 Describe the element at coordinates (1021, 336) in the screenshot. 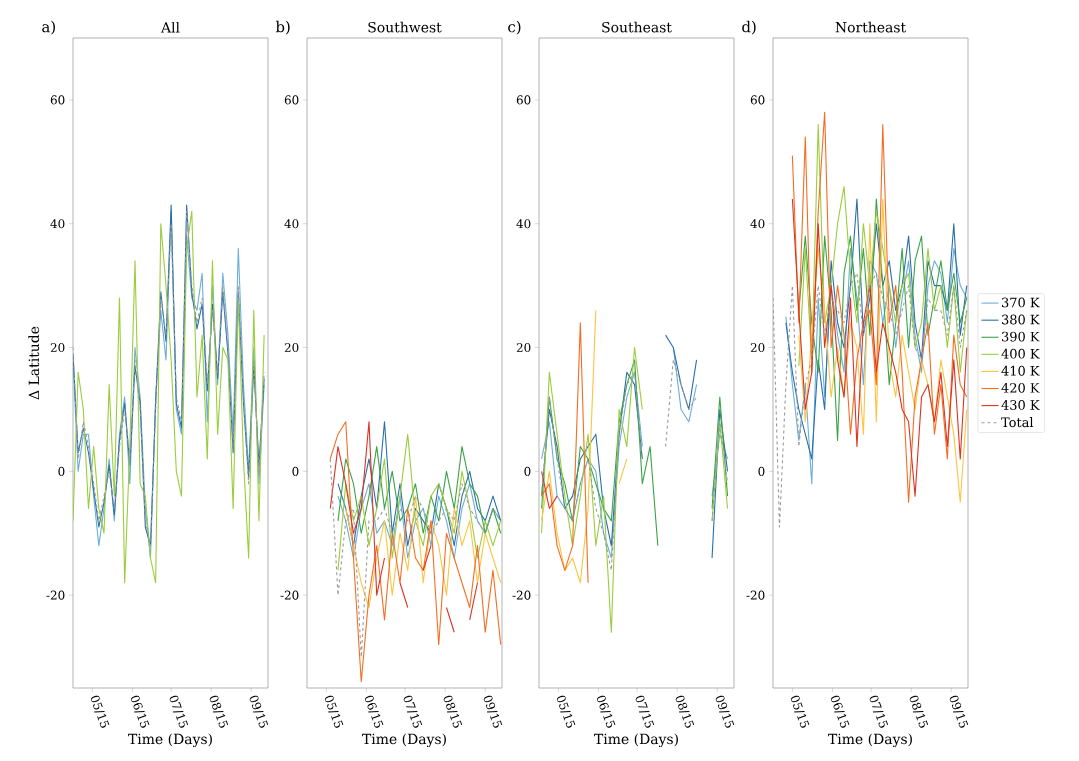

I see `legend-label: 390 K` at that location.